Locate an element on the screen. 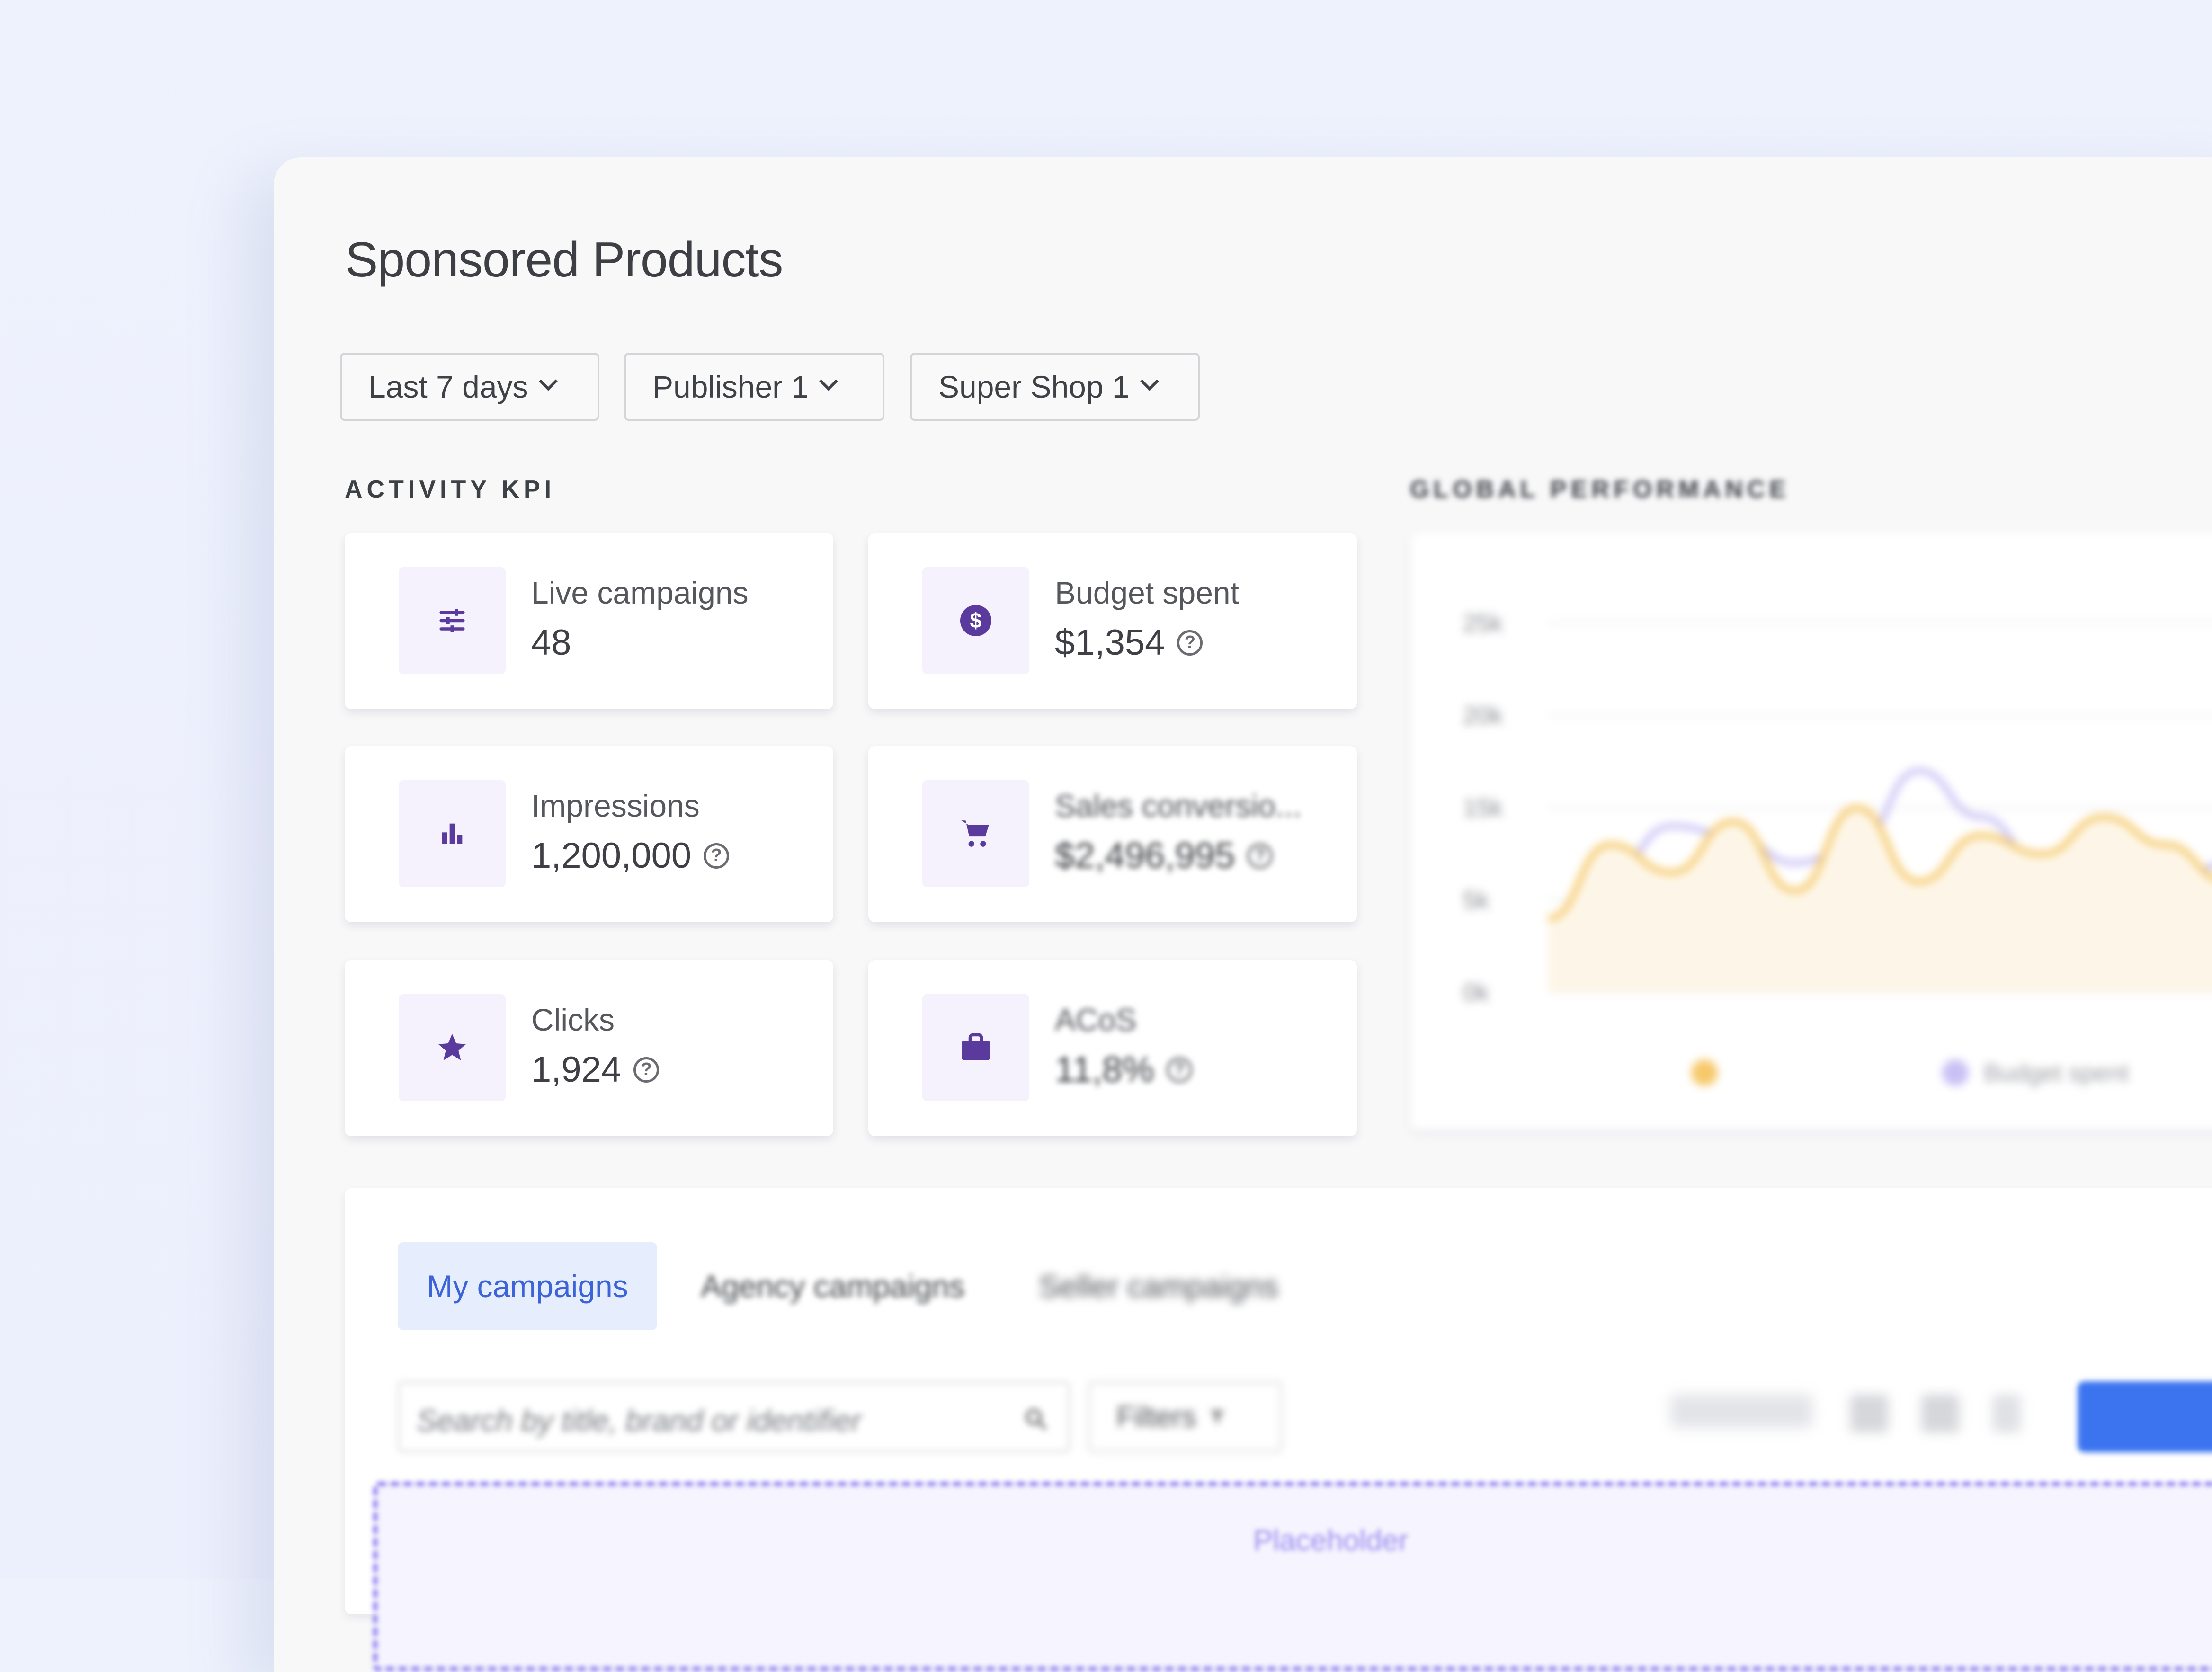 The image size is (2212, 1672). search-placeholder: Search by title, brand or identifier is located at coordinates (639, 1421).